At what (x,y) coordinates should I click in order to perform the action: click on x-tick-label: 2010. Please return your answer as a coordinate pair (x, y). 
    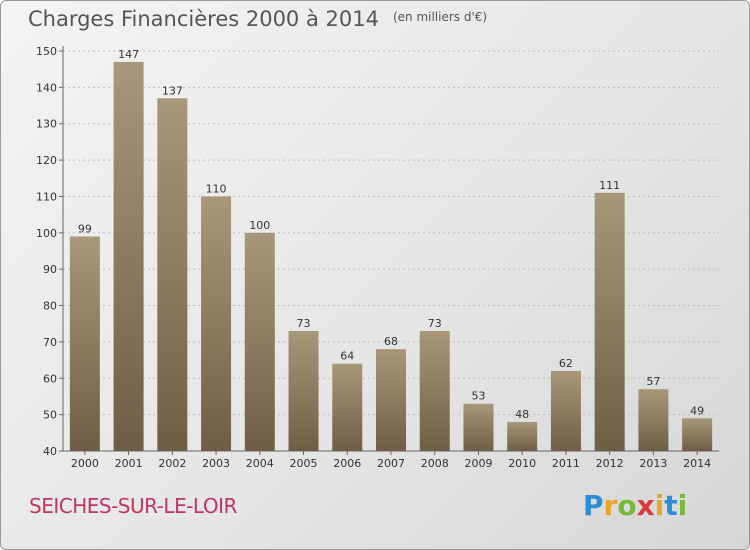
    Looking at the image, I should click on (522, 463).